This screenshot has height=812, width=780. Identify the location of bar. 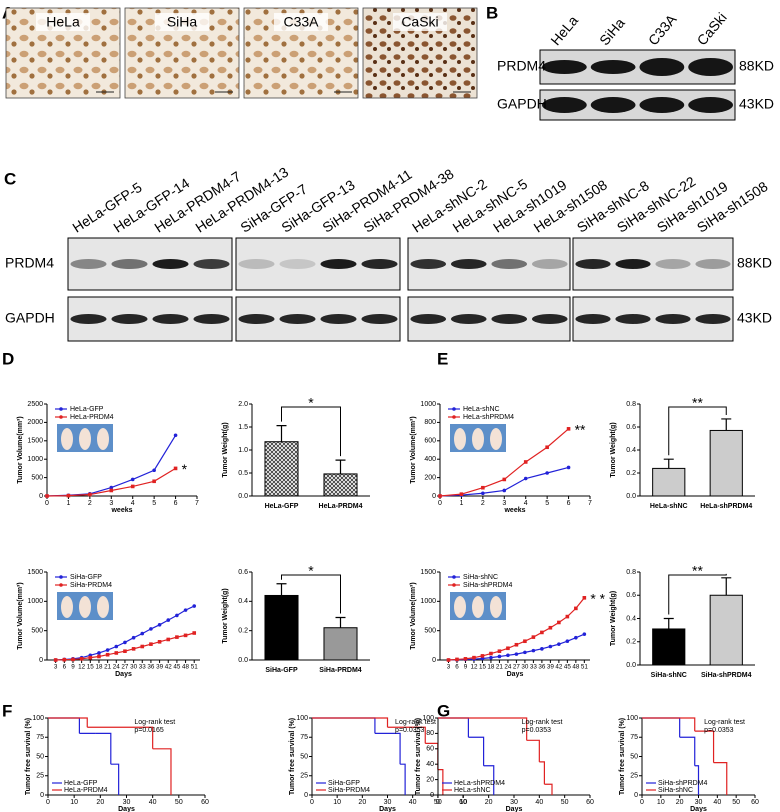
(340, 644).